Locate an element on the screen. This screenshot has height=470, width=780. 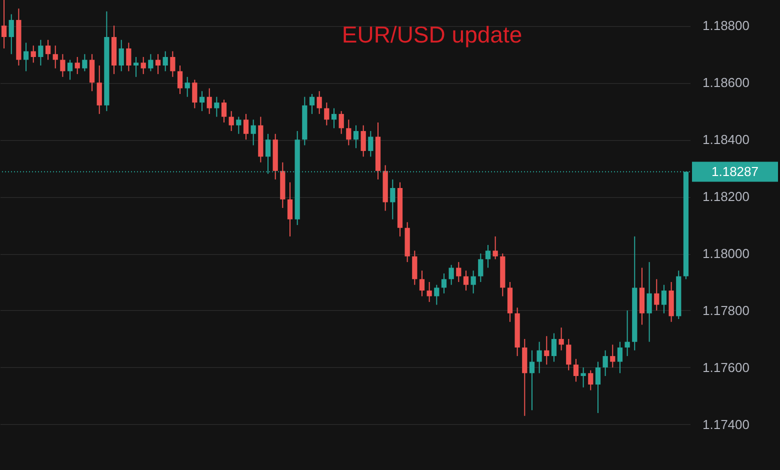
ref-line-label: 1.18287 is located at coordinates (735, 171).